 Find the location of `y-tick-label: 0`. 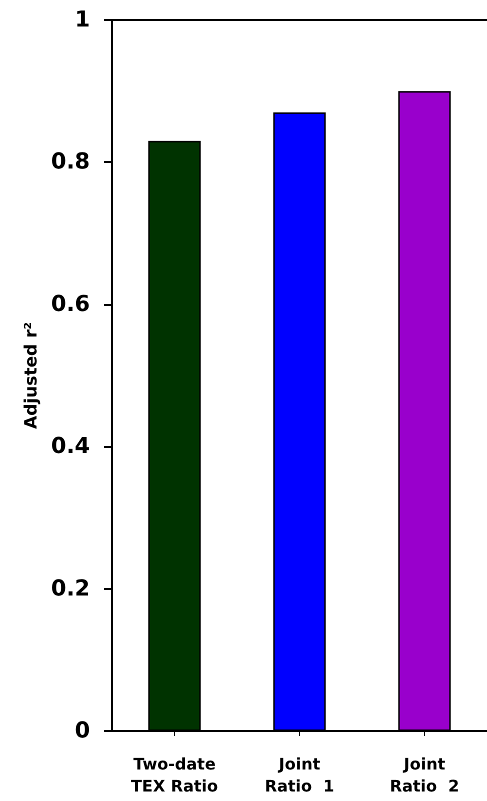

y-tick-label: 0 is located at coordinates (82, 731).